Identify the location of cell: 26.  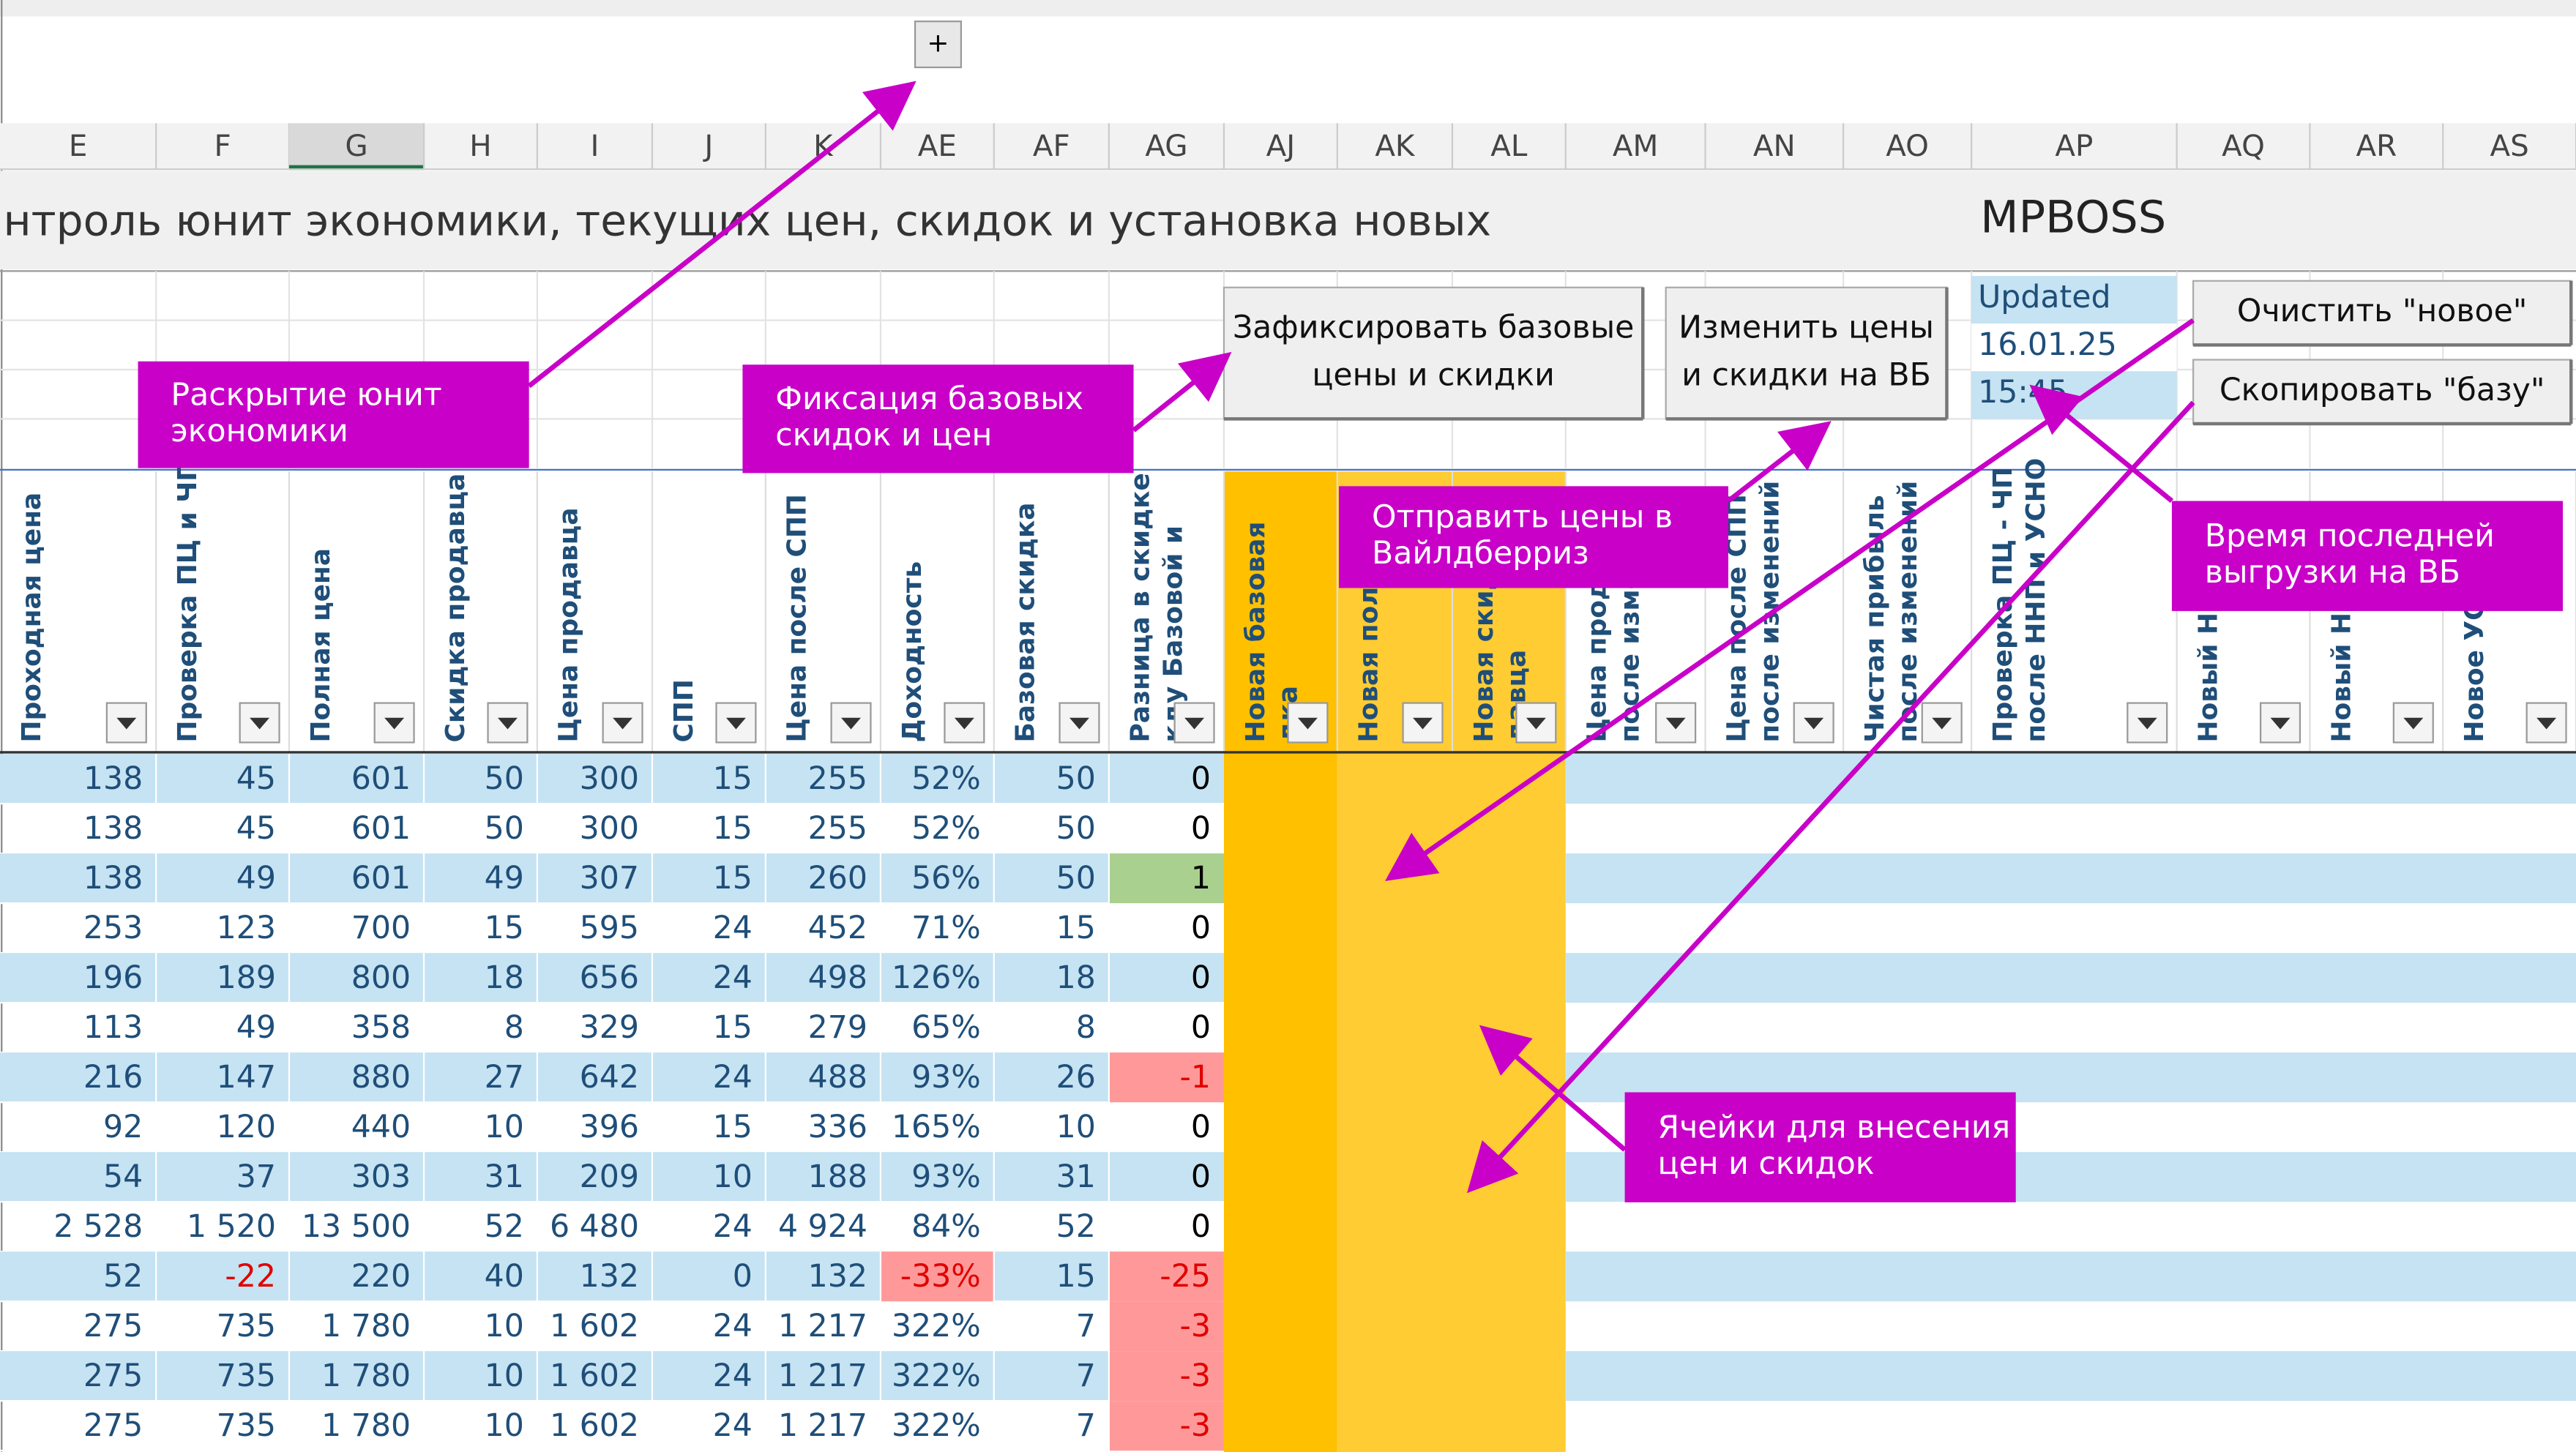
(1076, 1077).